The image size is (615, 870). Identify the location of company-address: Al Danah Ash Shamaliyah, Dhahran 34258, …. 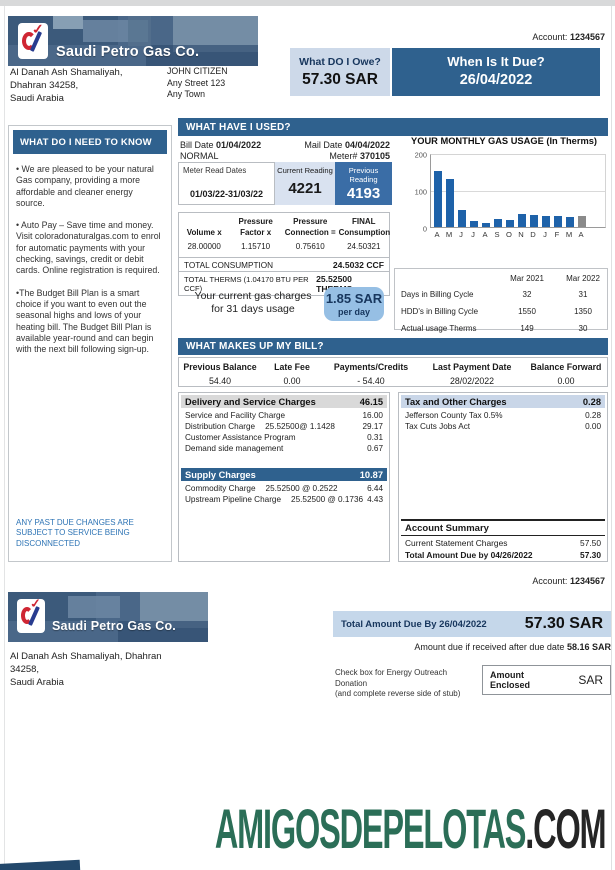
(66, 85).